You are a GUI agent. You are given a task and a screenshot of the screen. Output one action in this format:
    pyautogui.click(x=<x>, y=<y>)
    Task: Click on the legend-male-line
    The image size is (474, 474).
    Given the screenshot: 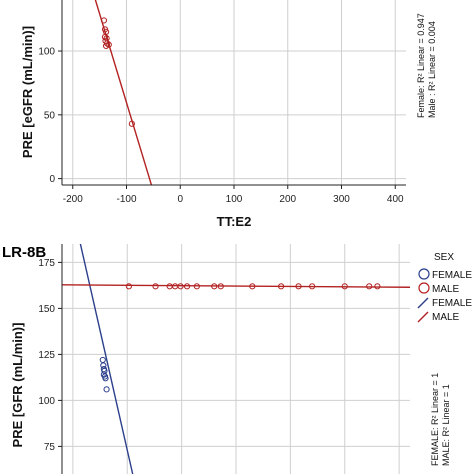 What is the action you would take?
    pyautogui.click(x=423, y=317)
    